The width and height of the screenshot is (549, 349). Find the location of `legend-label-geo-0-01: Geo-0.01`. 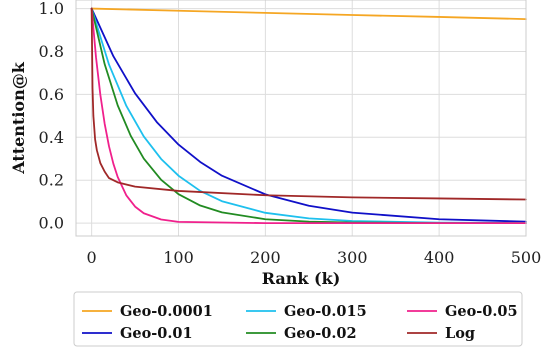

legend-label-geo-0-01: Geo-0.01 is located at coordinates (156, 333).